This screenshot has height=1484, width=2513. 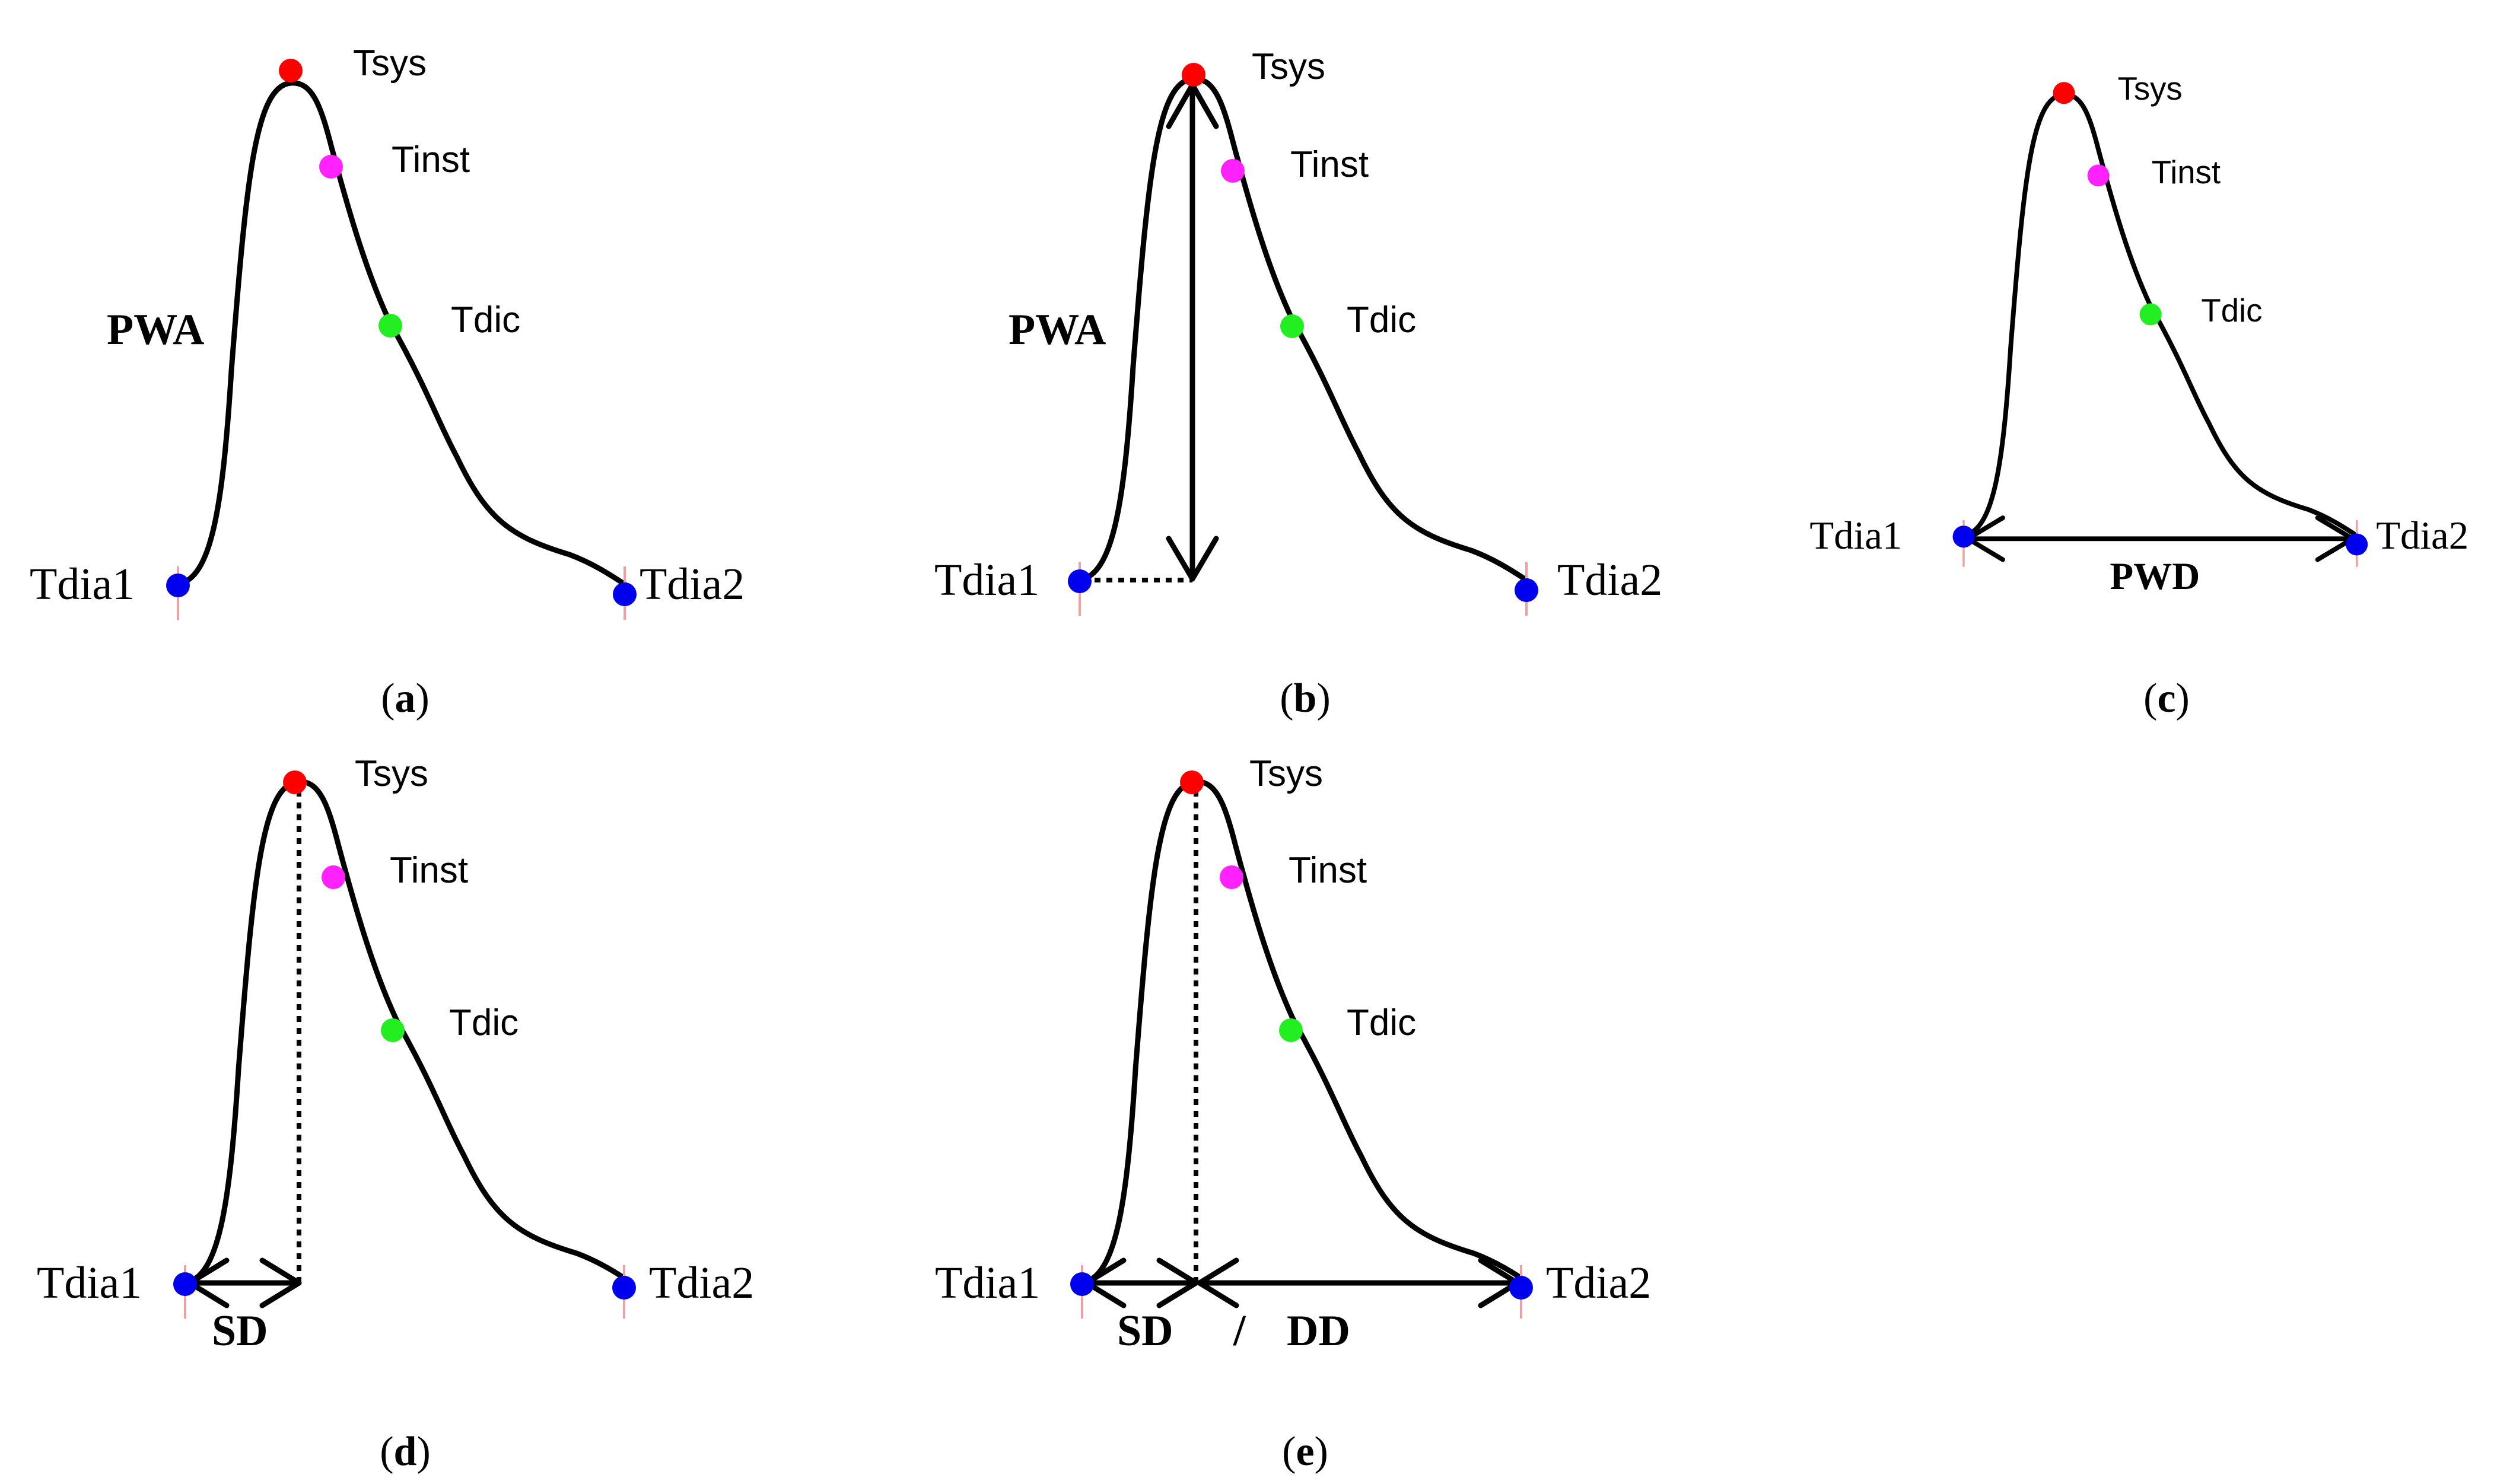 What do you see at coordinates (1240, 1331) in the screenshot?
I see `slash-label: /` at bounding box center [1240, 1331].